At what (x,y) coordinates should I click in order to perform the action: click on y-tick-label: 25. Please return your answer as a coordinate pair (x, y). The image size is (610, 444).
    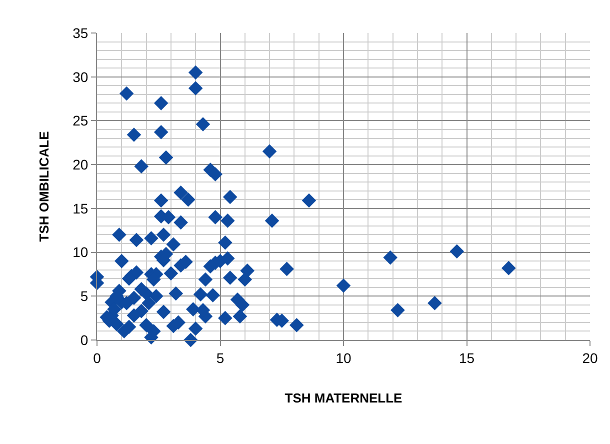
    Looking at the image, I should click on (80, 120).